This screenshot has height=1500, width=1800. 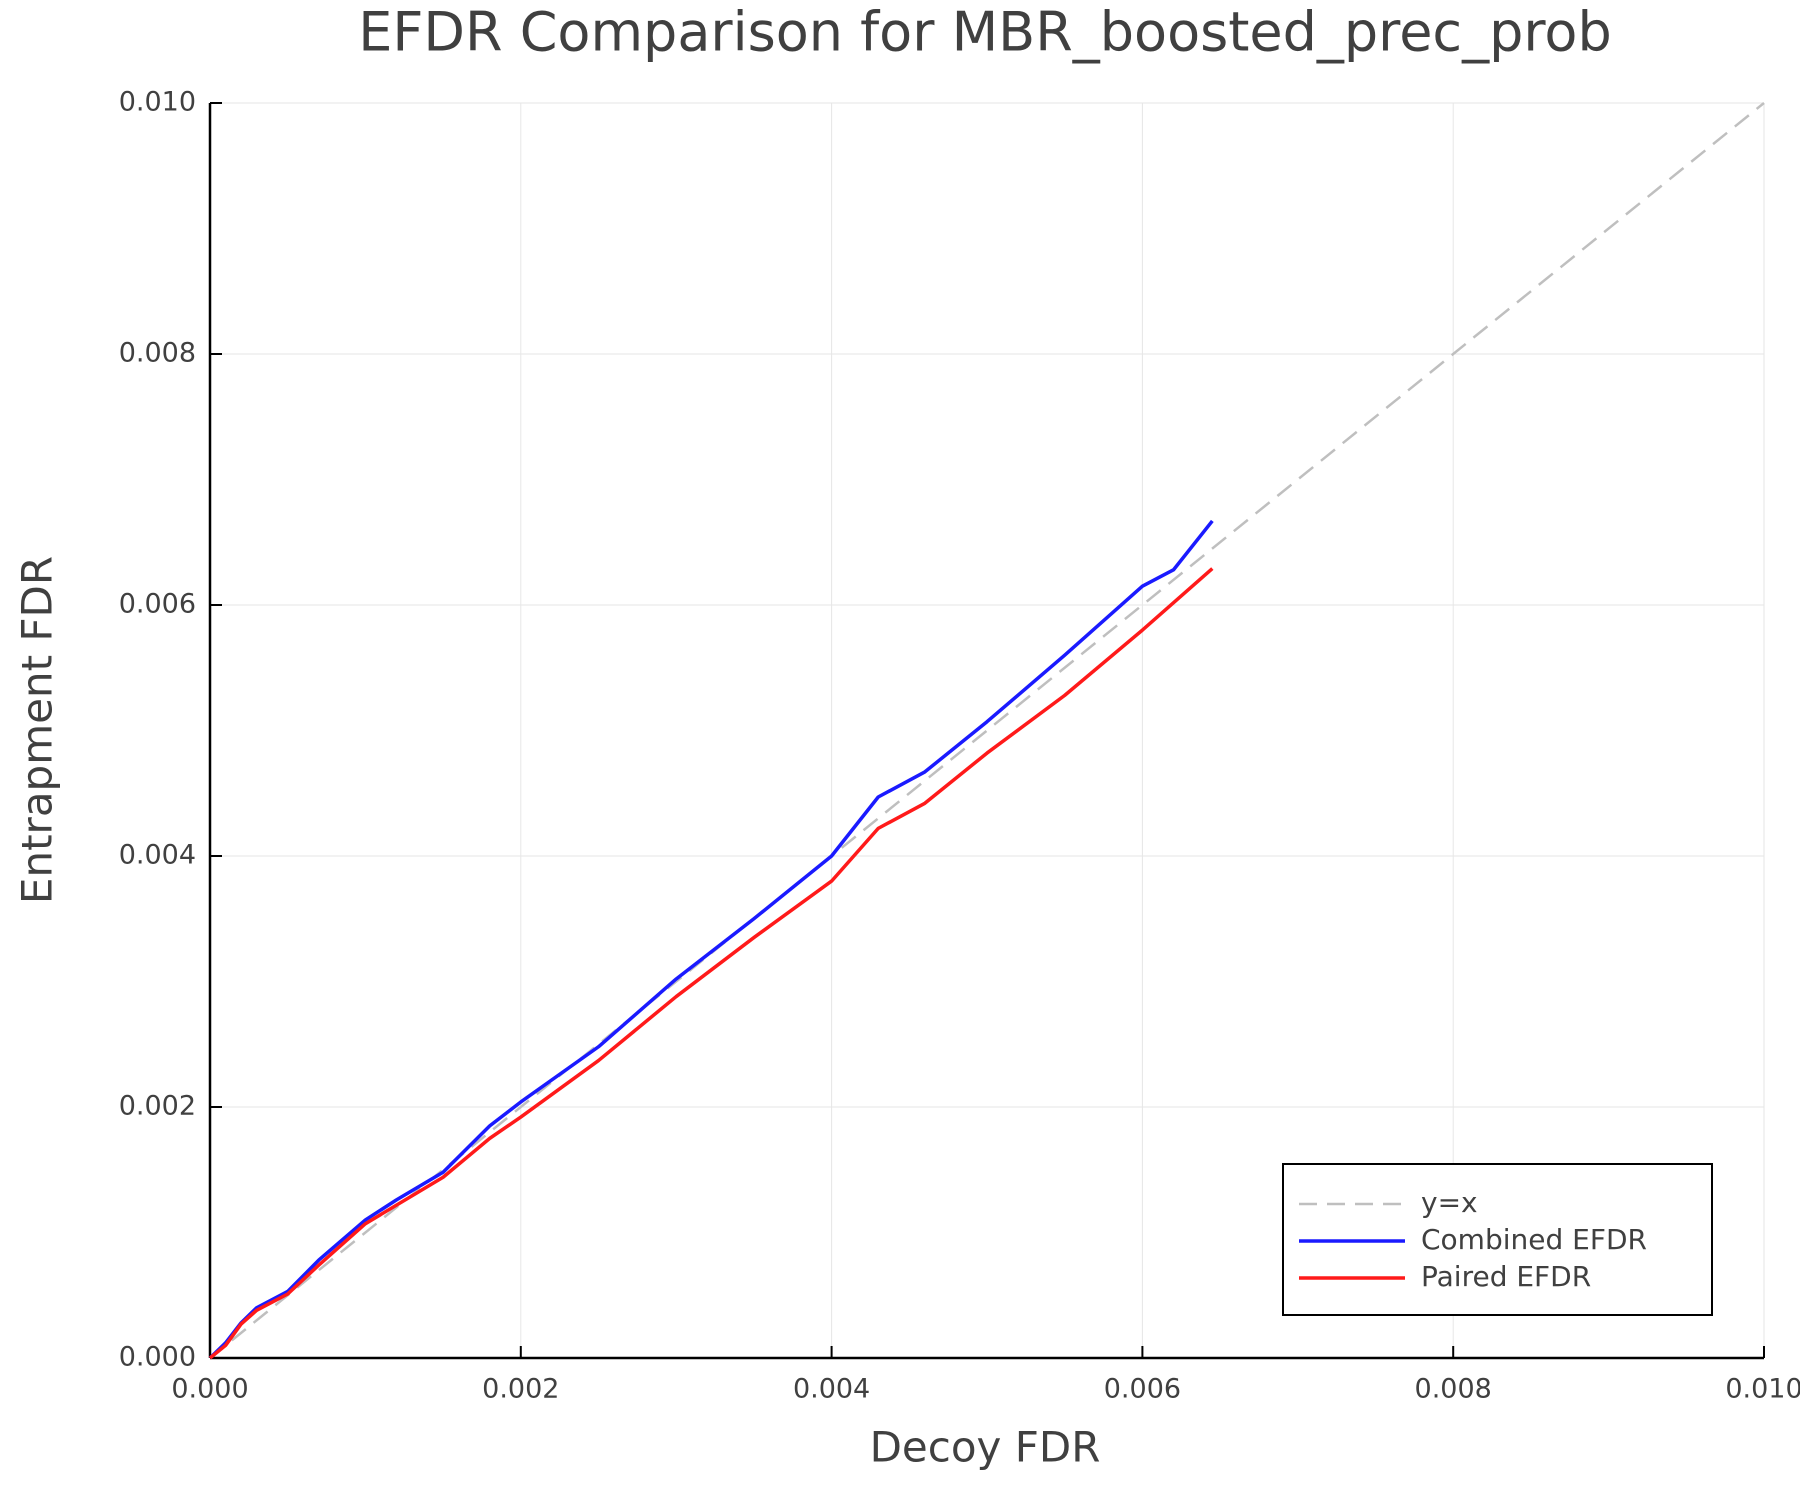 What do you see at coordinates (520, 1389) in the screenshot?
I see `x-tick-label: 0.002` at bounding box center [520, 1389].